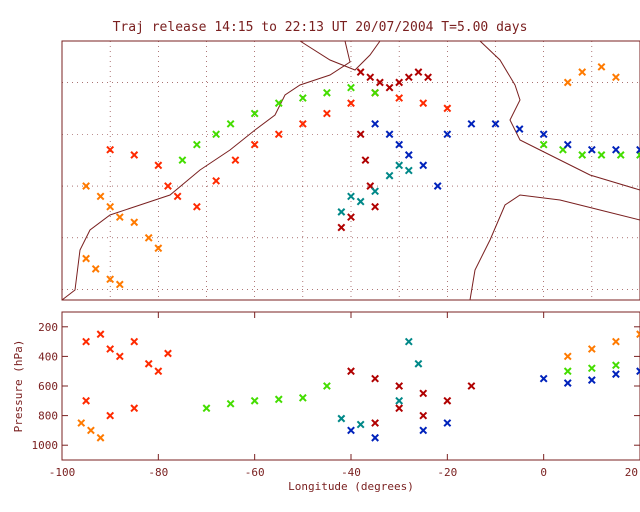 This screenshot has height=512, width=640. Describe the element at coordinates (48, 416) in the screenshot. I see `y-tick-label: 800` at that location.